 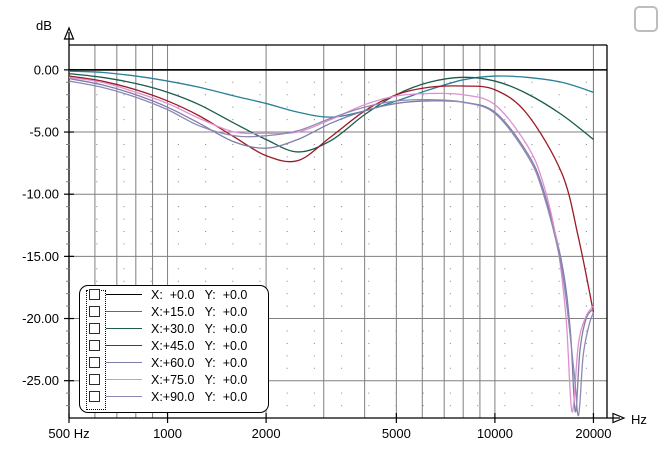 What do you see at coordinates (40, 318) in the screenshot?
I see `y-axis-tick-label: -20.00` at bounding box center [40, 318].